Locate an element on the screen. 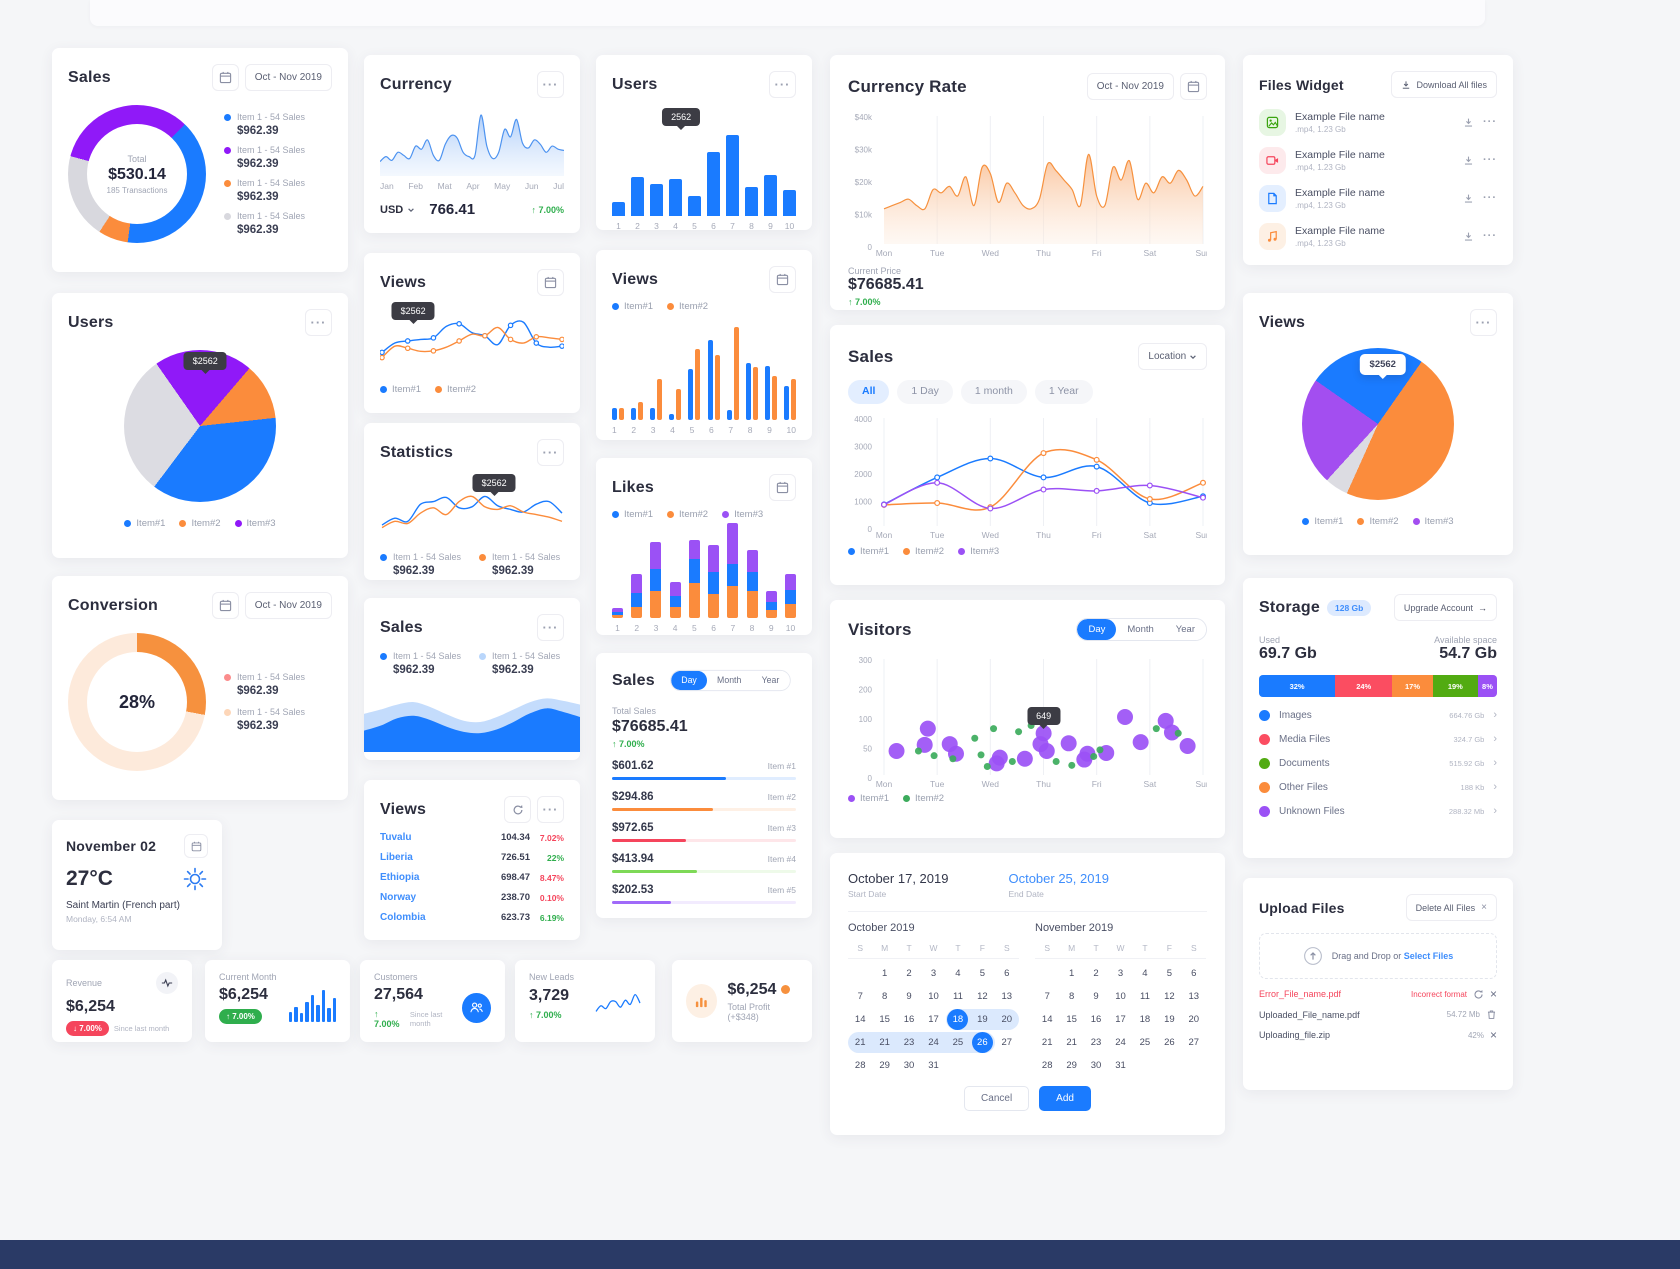  day-cell: 27 is located at coordinates (1007, 1042).